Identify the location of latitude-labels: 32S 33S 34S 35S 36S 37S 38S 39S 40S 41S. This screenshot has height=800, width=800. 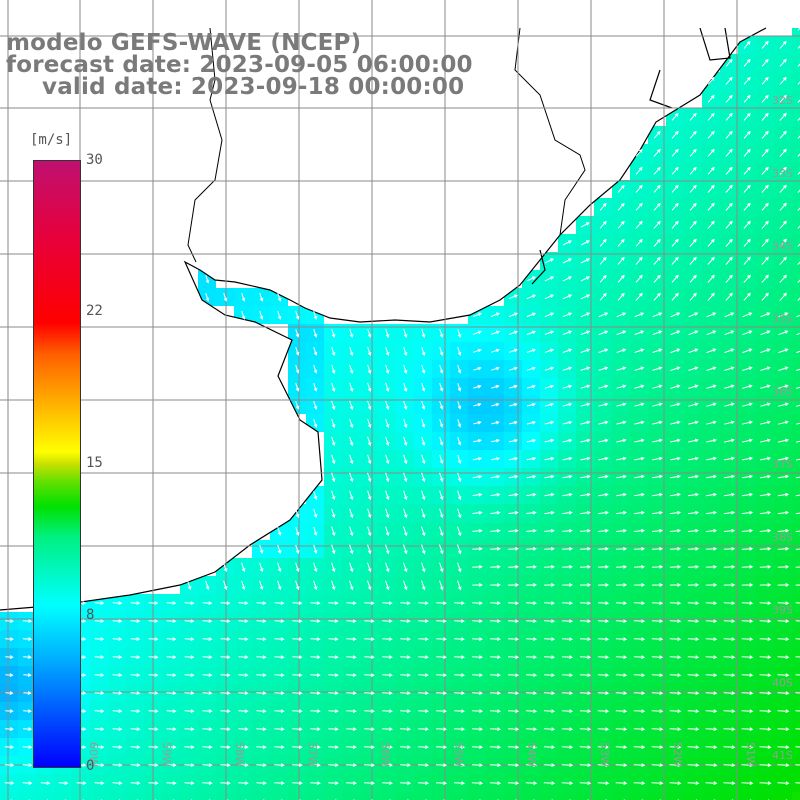
(782, 428).